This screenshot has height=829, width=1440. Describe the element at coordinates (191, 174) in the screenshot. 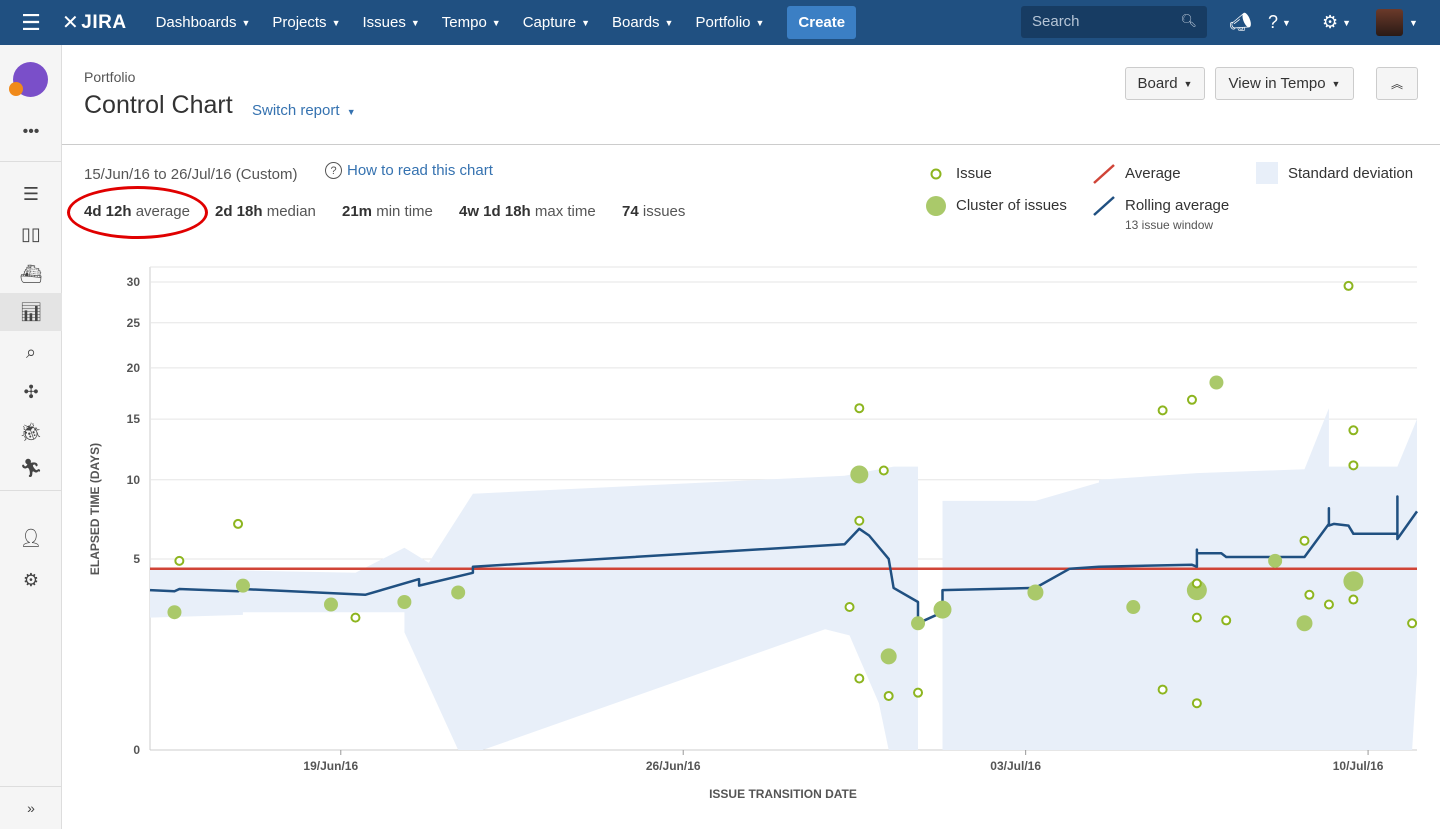

I see `date-range: 15/Jun/16 to 26/Jul/16 (Custom)` at that location.